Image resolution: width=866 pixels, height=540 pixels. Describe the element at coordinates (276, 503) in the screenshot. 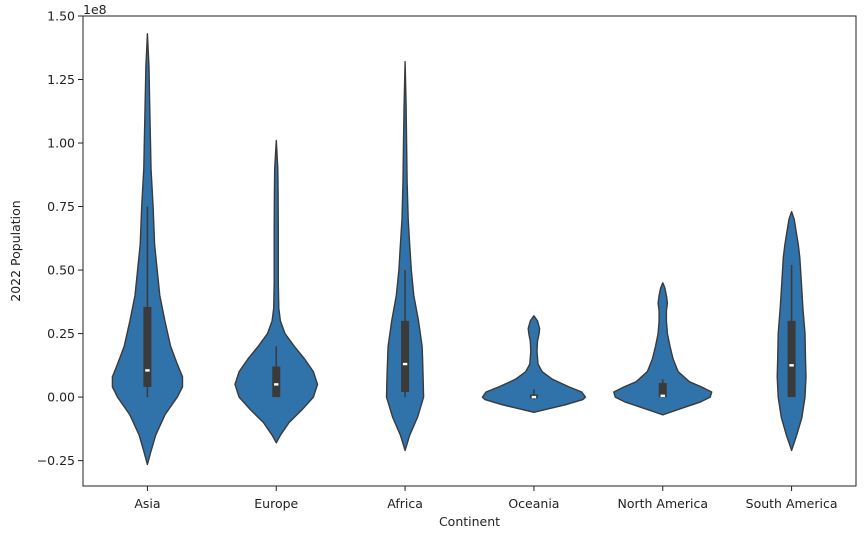

I see `x-tick-label: Europe` at that location.